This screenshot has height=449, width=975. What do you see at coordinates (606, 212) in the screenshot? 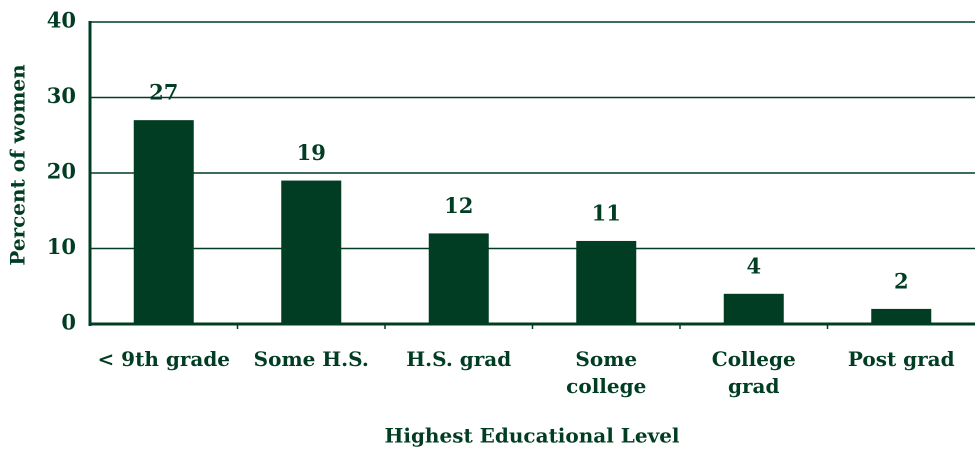
I see `value-label: 11` at bounding box center [606, 212].